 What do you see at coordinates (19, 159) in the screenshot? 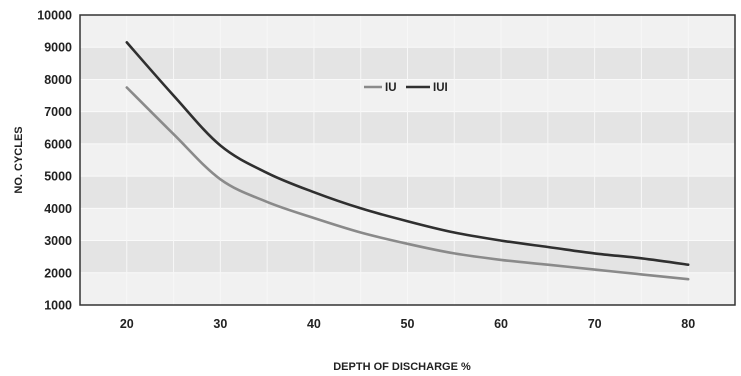
I see `y-axis-title: NO. CYCLES` at bounding box center [19, 159].